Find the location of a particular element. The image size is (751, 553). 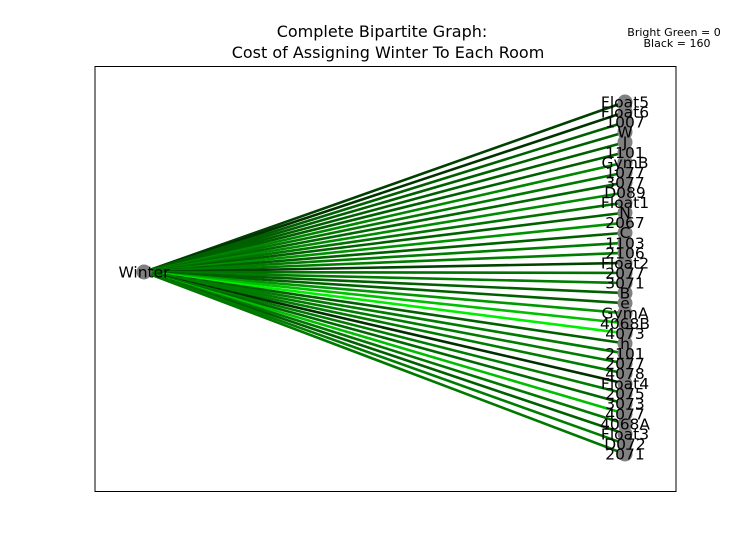

room-label-c: C is located at coordinates (625, 233).